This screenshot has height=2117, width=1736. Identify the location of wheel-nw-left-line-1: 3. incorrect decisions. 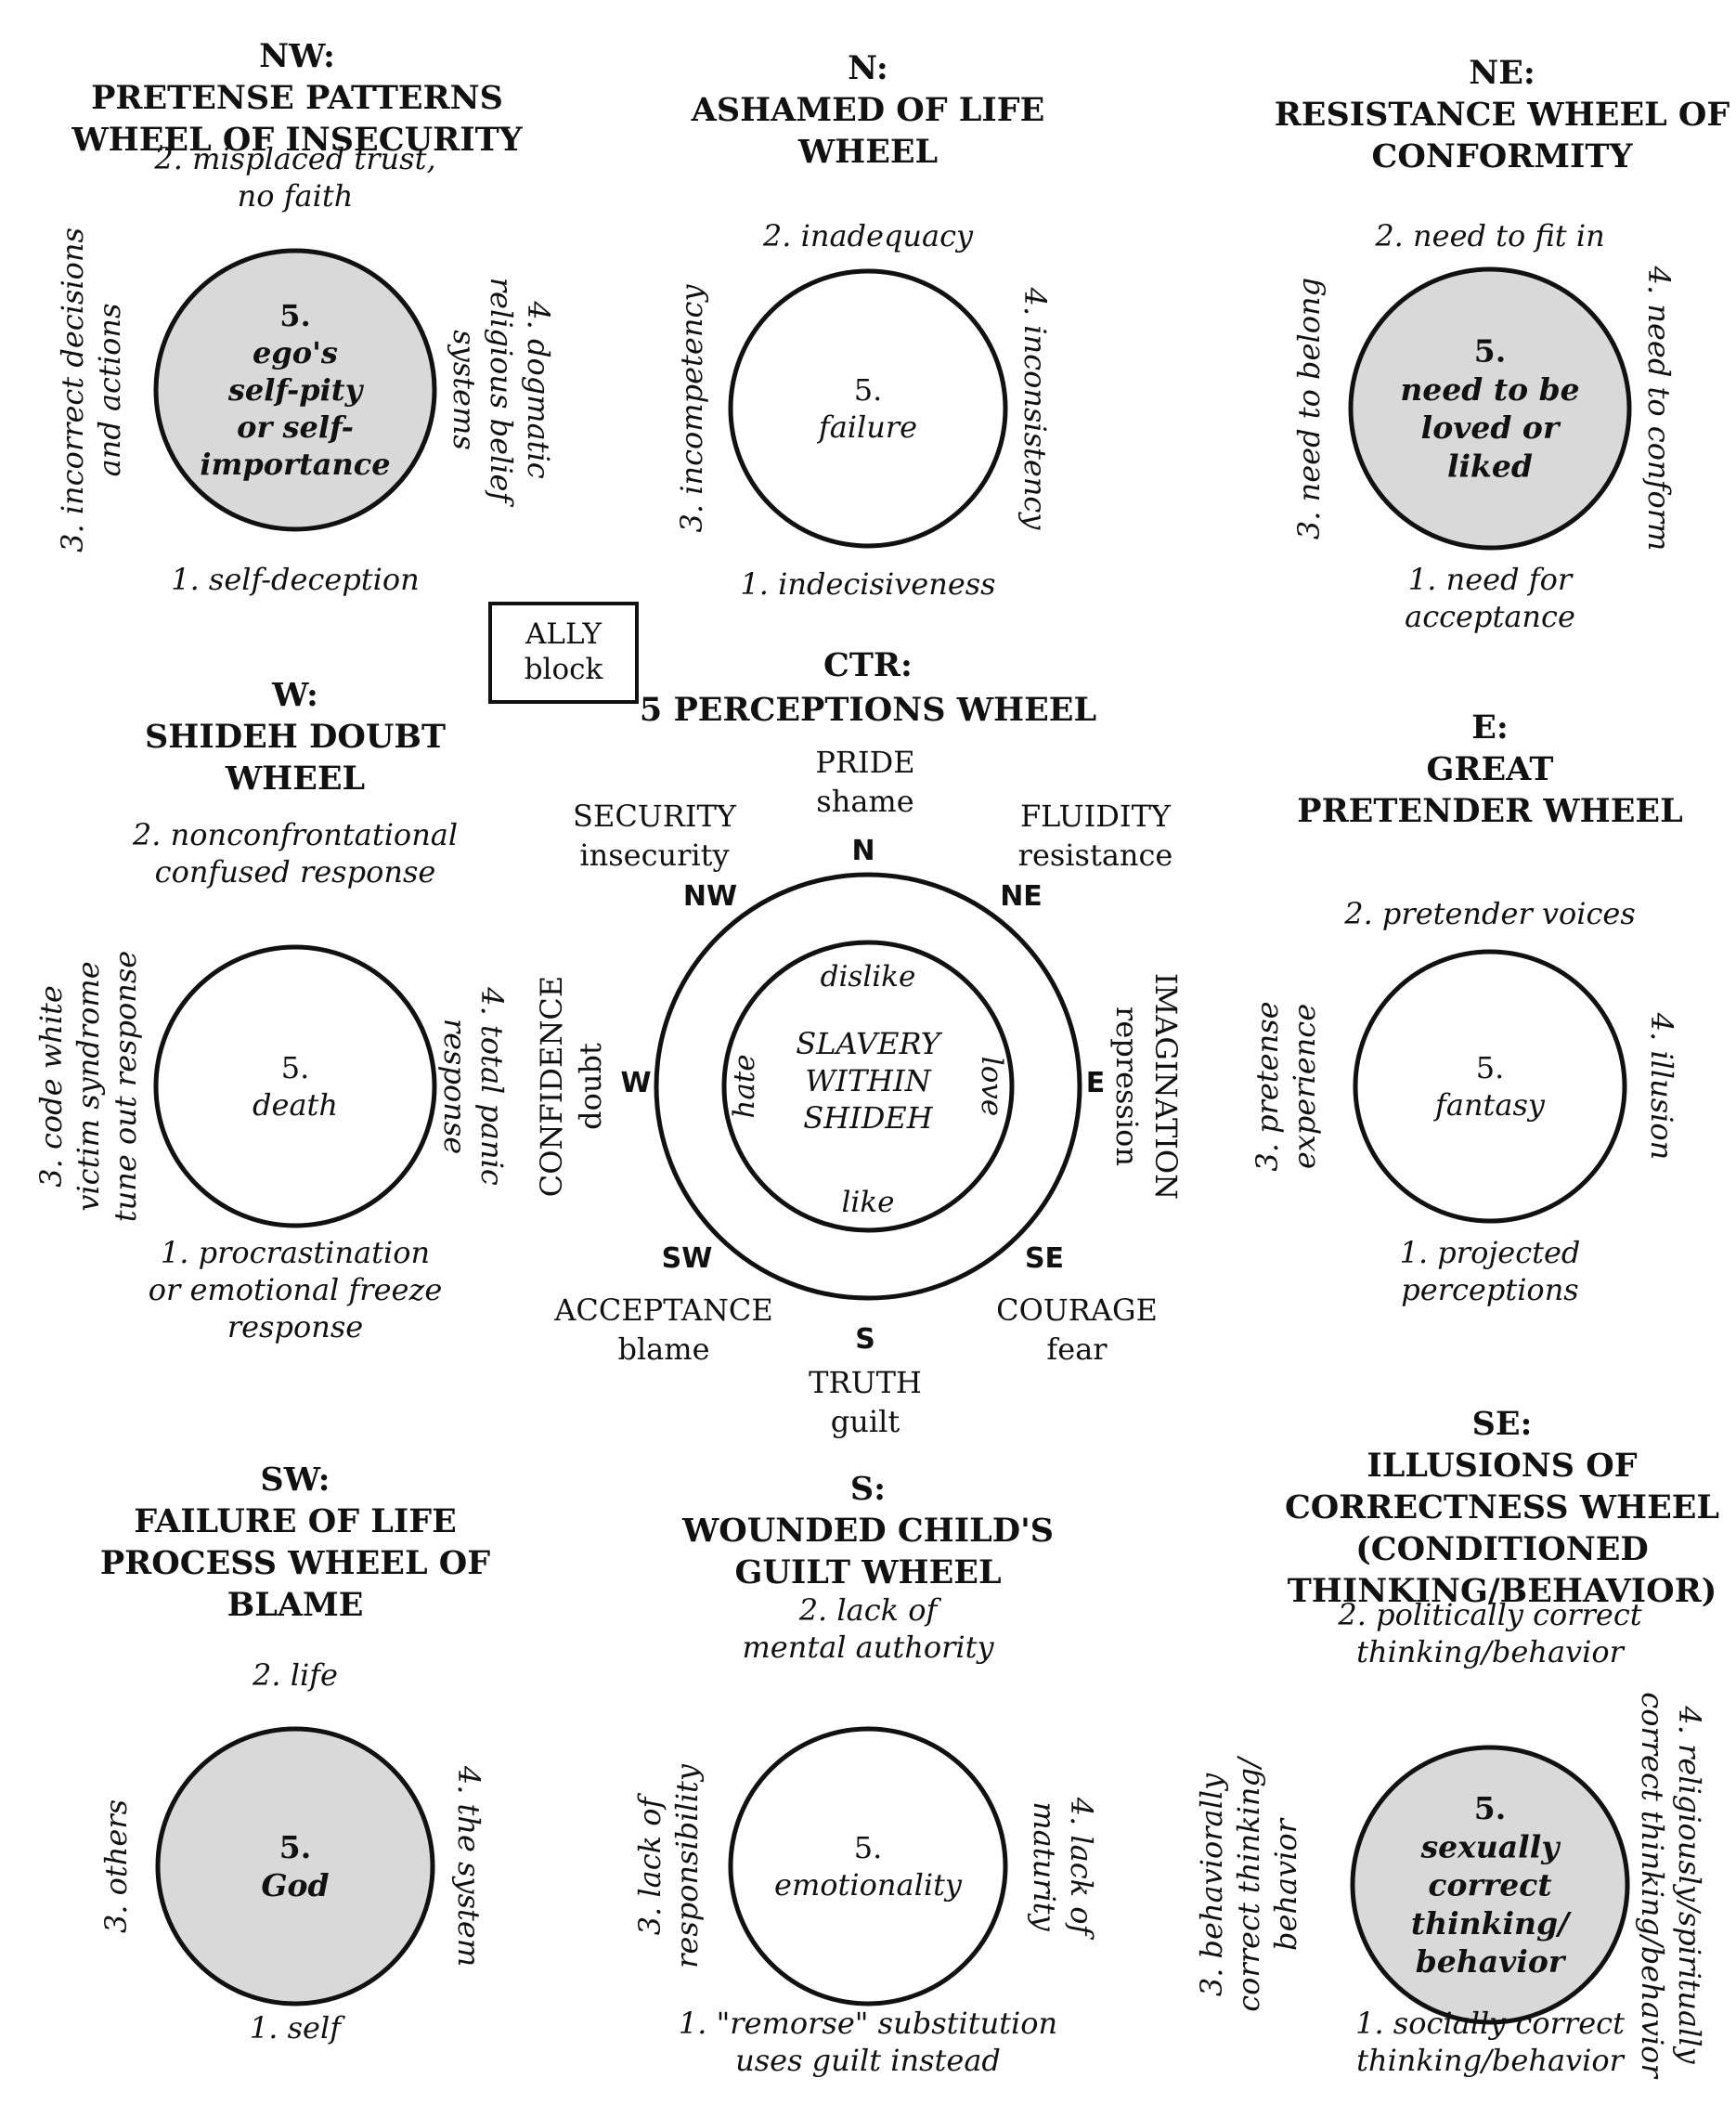
(73, 389).